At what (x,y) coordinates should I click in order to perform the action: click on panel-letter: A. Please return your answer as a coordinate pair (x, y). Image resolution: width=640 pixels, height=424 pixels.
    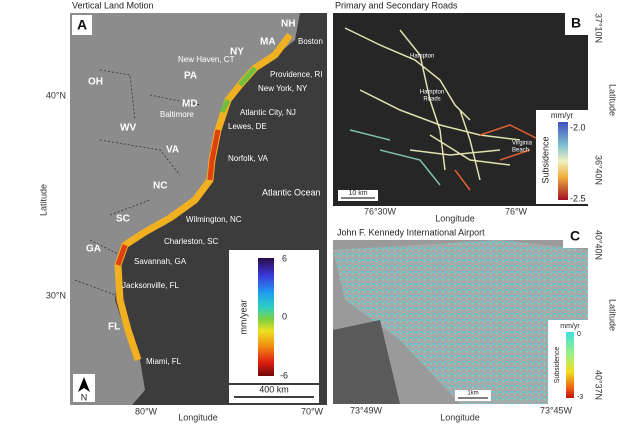
    Looking at the image, I should click on (82, 25).